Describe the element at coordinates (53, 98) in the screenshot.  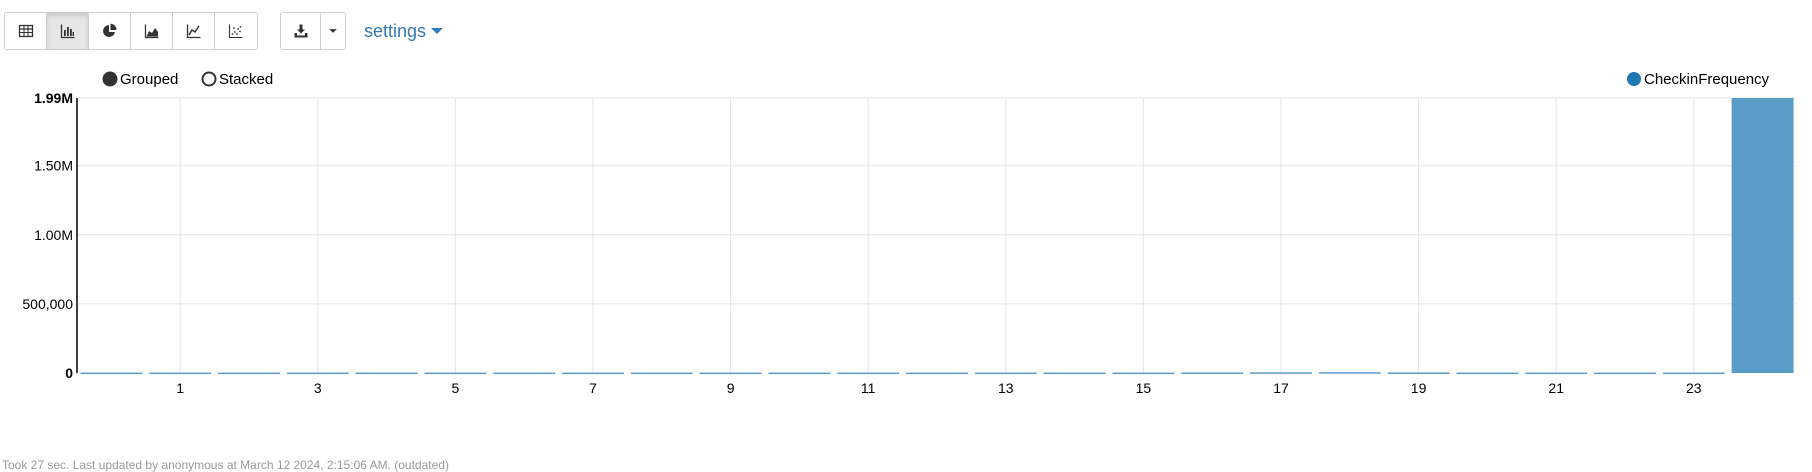
I see `y-tick-label: 1.99M` at that location.